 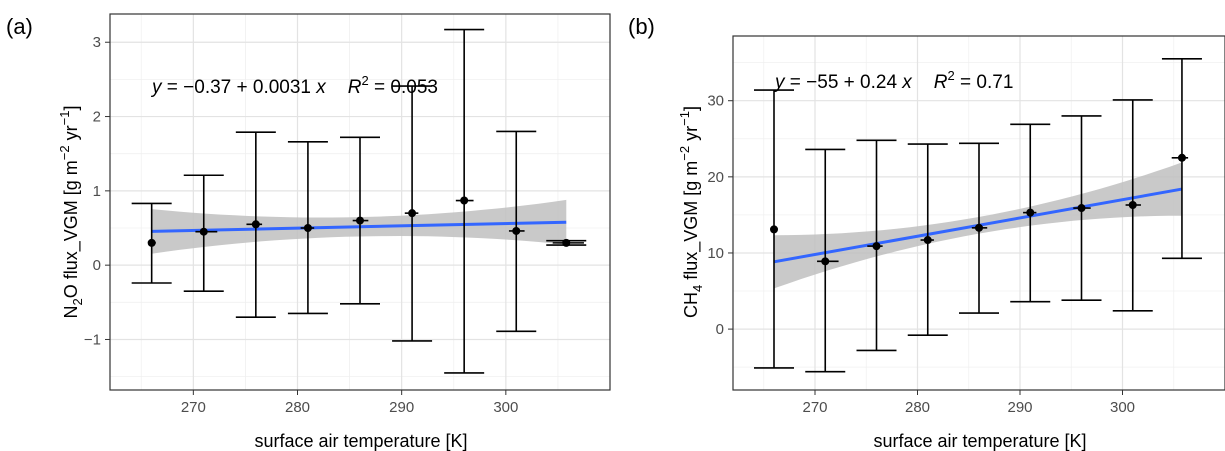 I want to click on panel-a-eq-r: R, so click(x=355, y=87).